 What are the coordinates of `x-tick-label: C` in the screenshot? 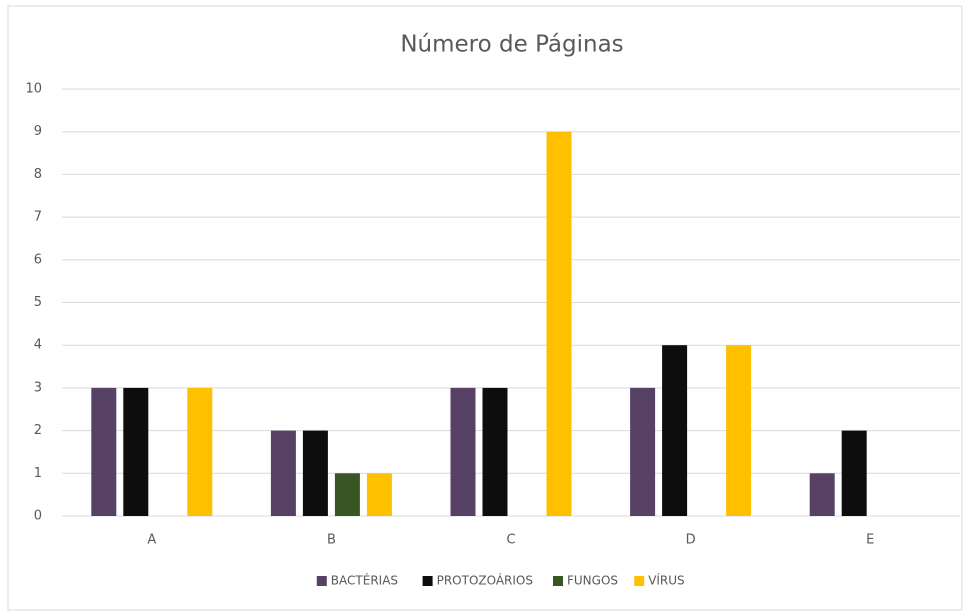 It's located at (510, 540).